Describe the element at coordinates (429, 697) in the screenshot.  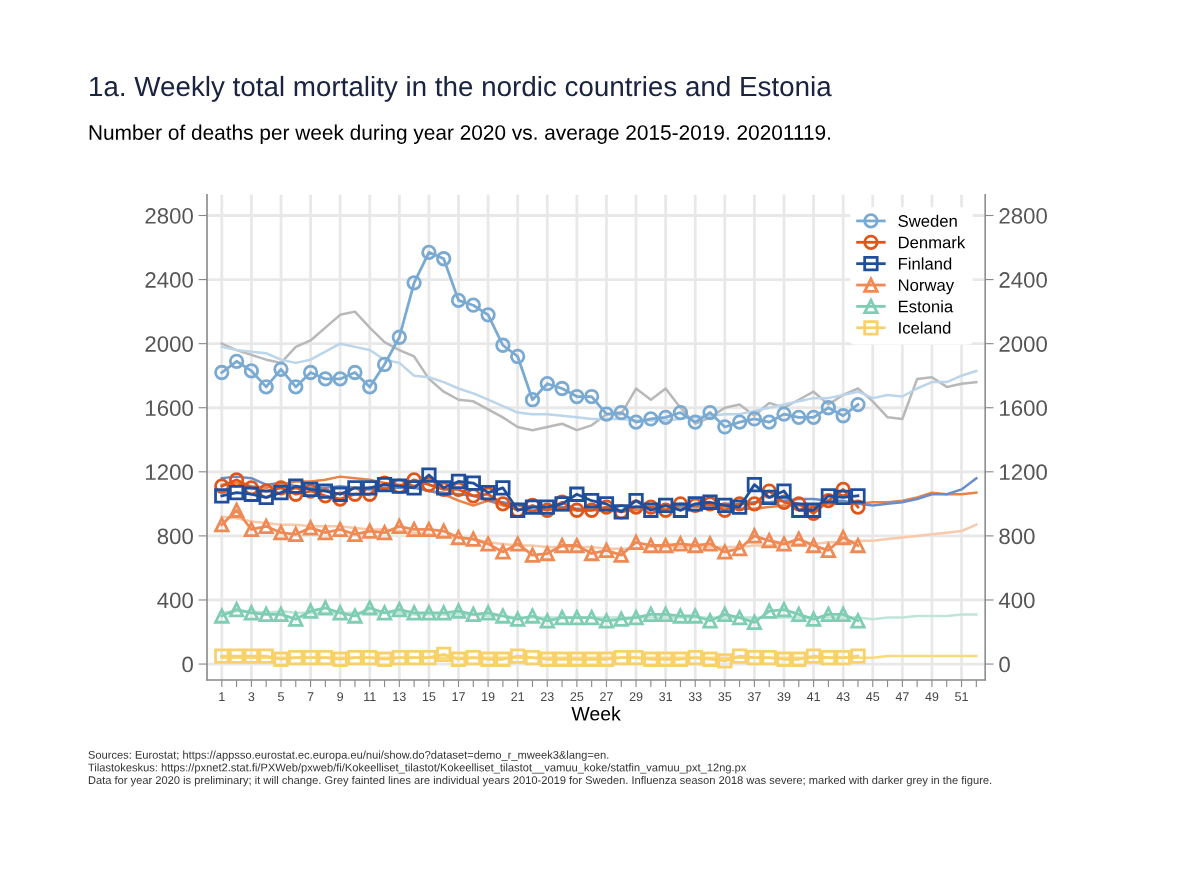
I see `x-tick-label: 15` at that location.